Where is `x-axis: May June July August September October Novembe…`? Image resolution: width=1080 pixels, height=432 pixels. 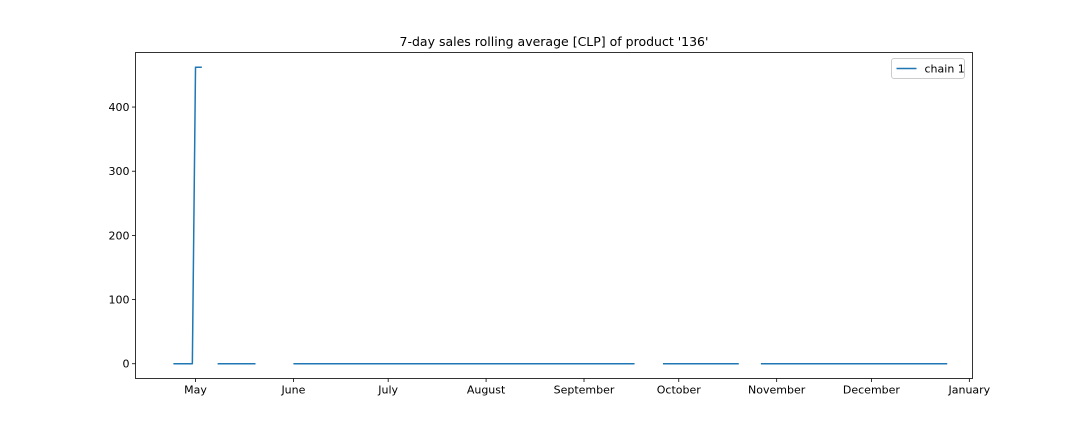
x-axis: May June July August September October Novembe… is located at coordinates (587, 387).